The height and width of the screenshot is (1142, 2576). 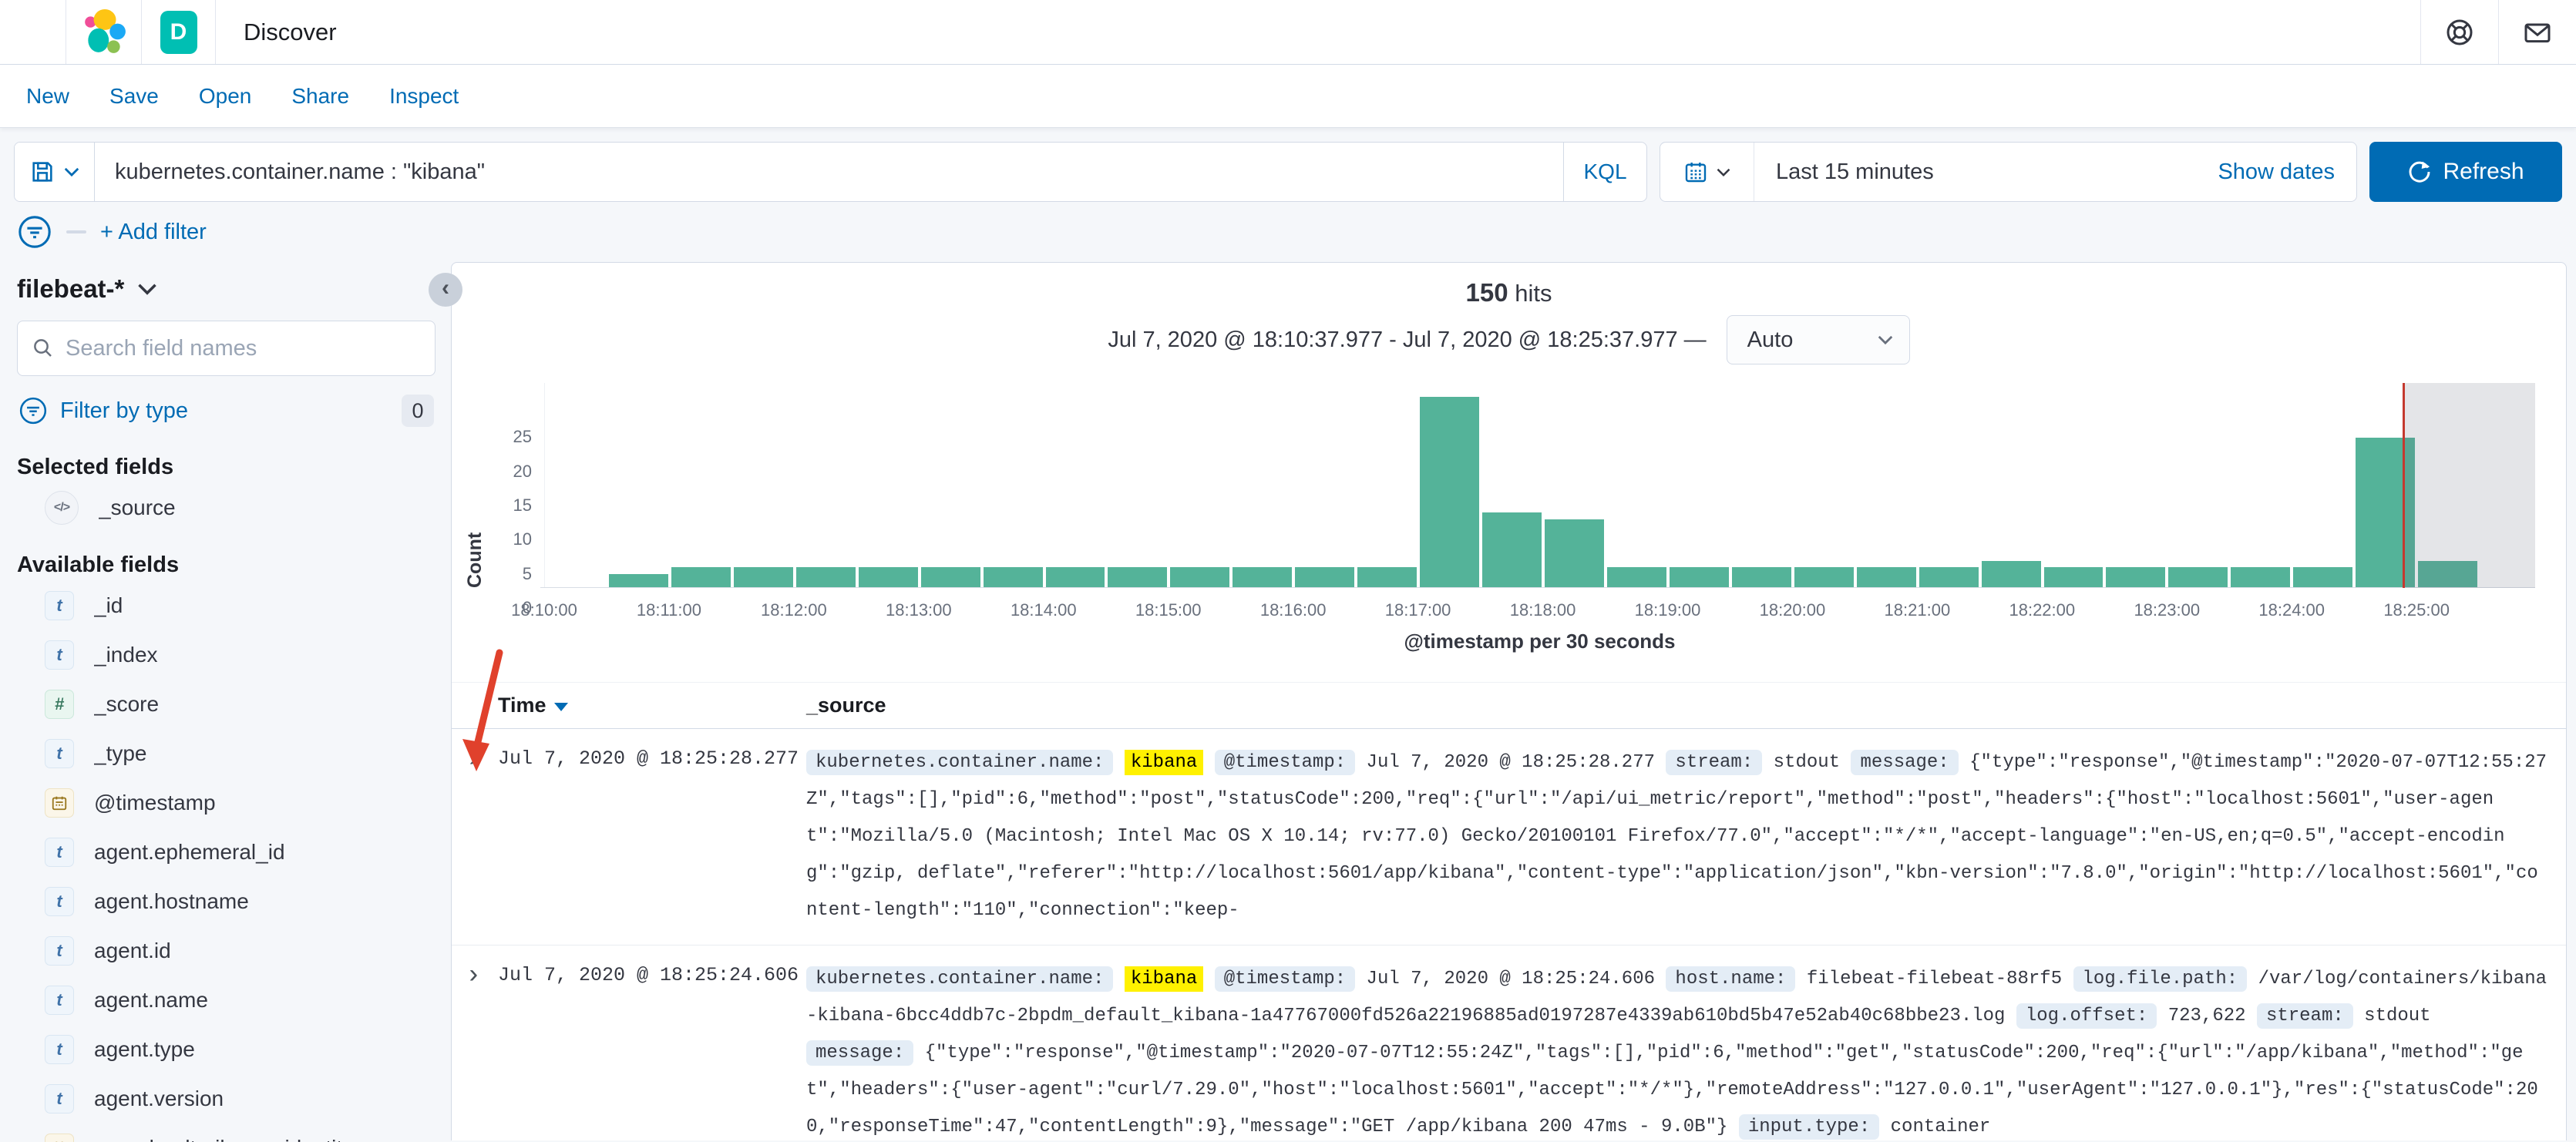 I want to click on x-axis-tick: 18:16:00, so click(x=1293, y=610).